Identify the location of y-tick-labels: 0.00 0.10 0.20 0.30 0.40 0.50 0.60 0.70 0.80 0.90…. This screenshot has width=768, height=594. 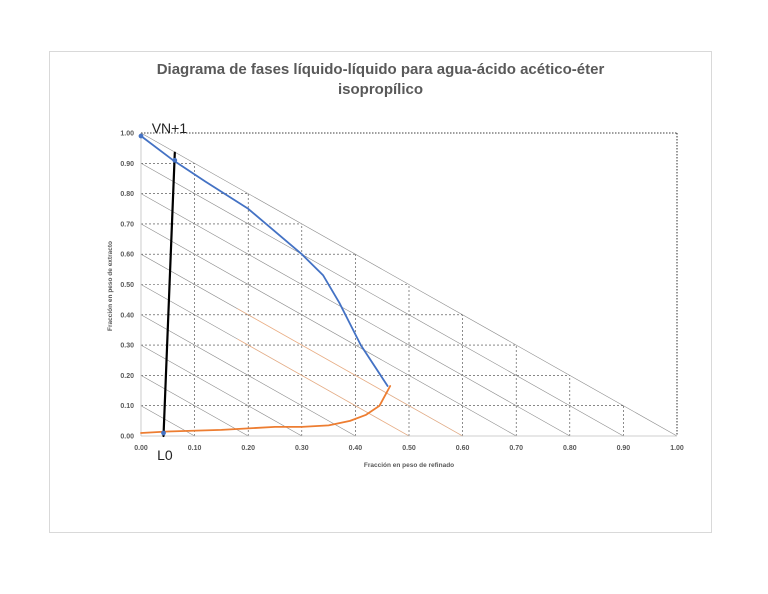
(127, 286).